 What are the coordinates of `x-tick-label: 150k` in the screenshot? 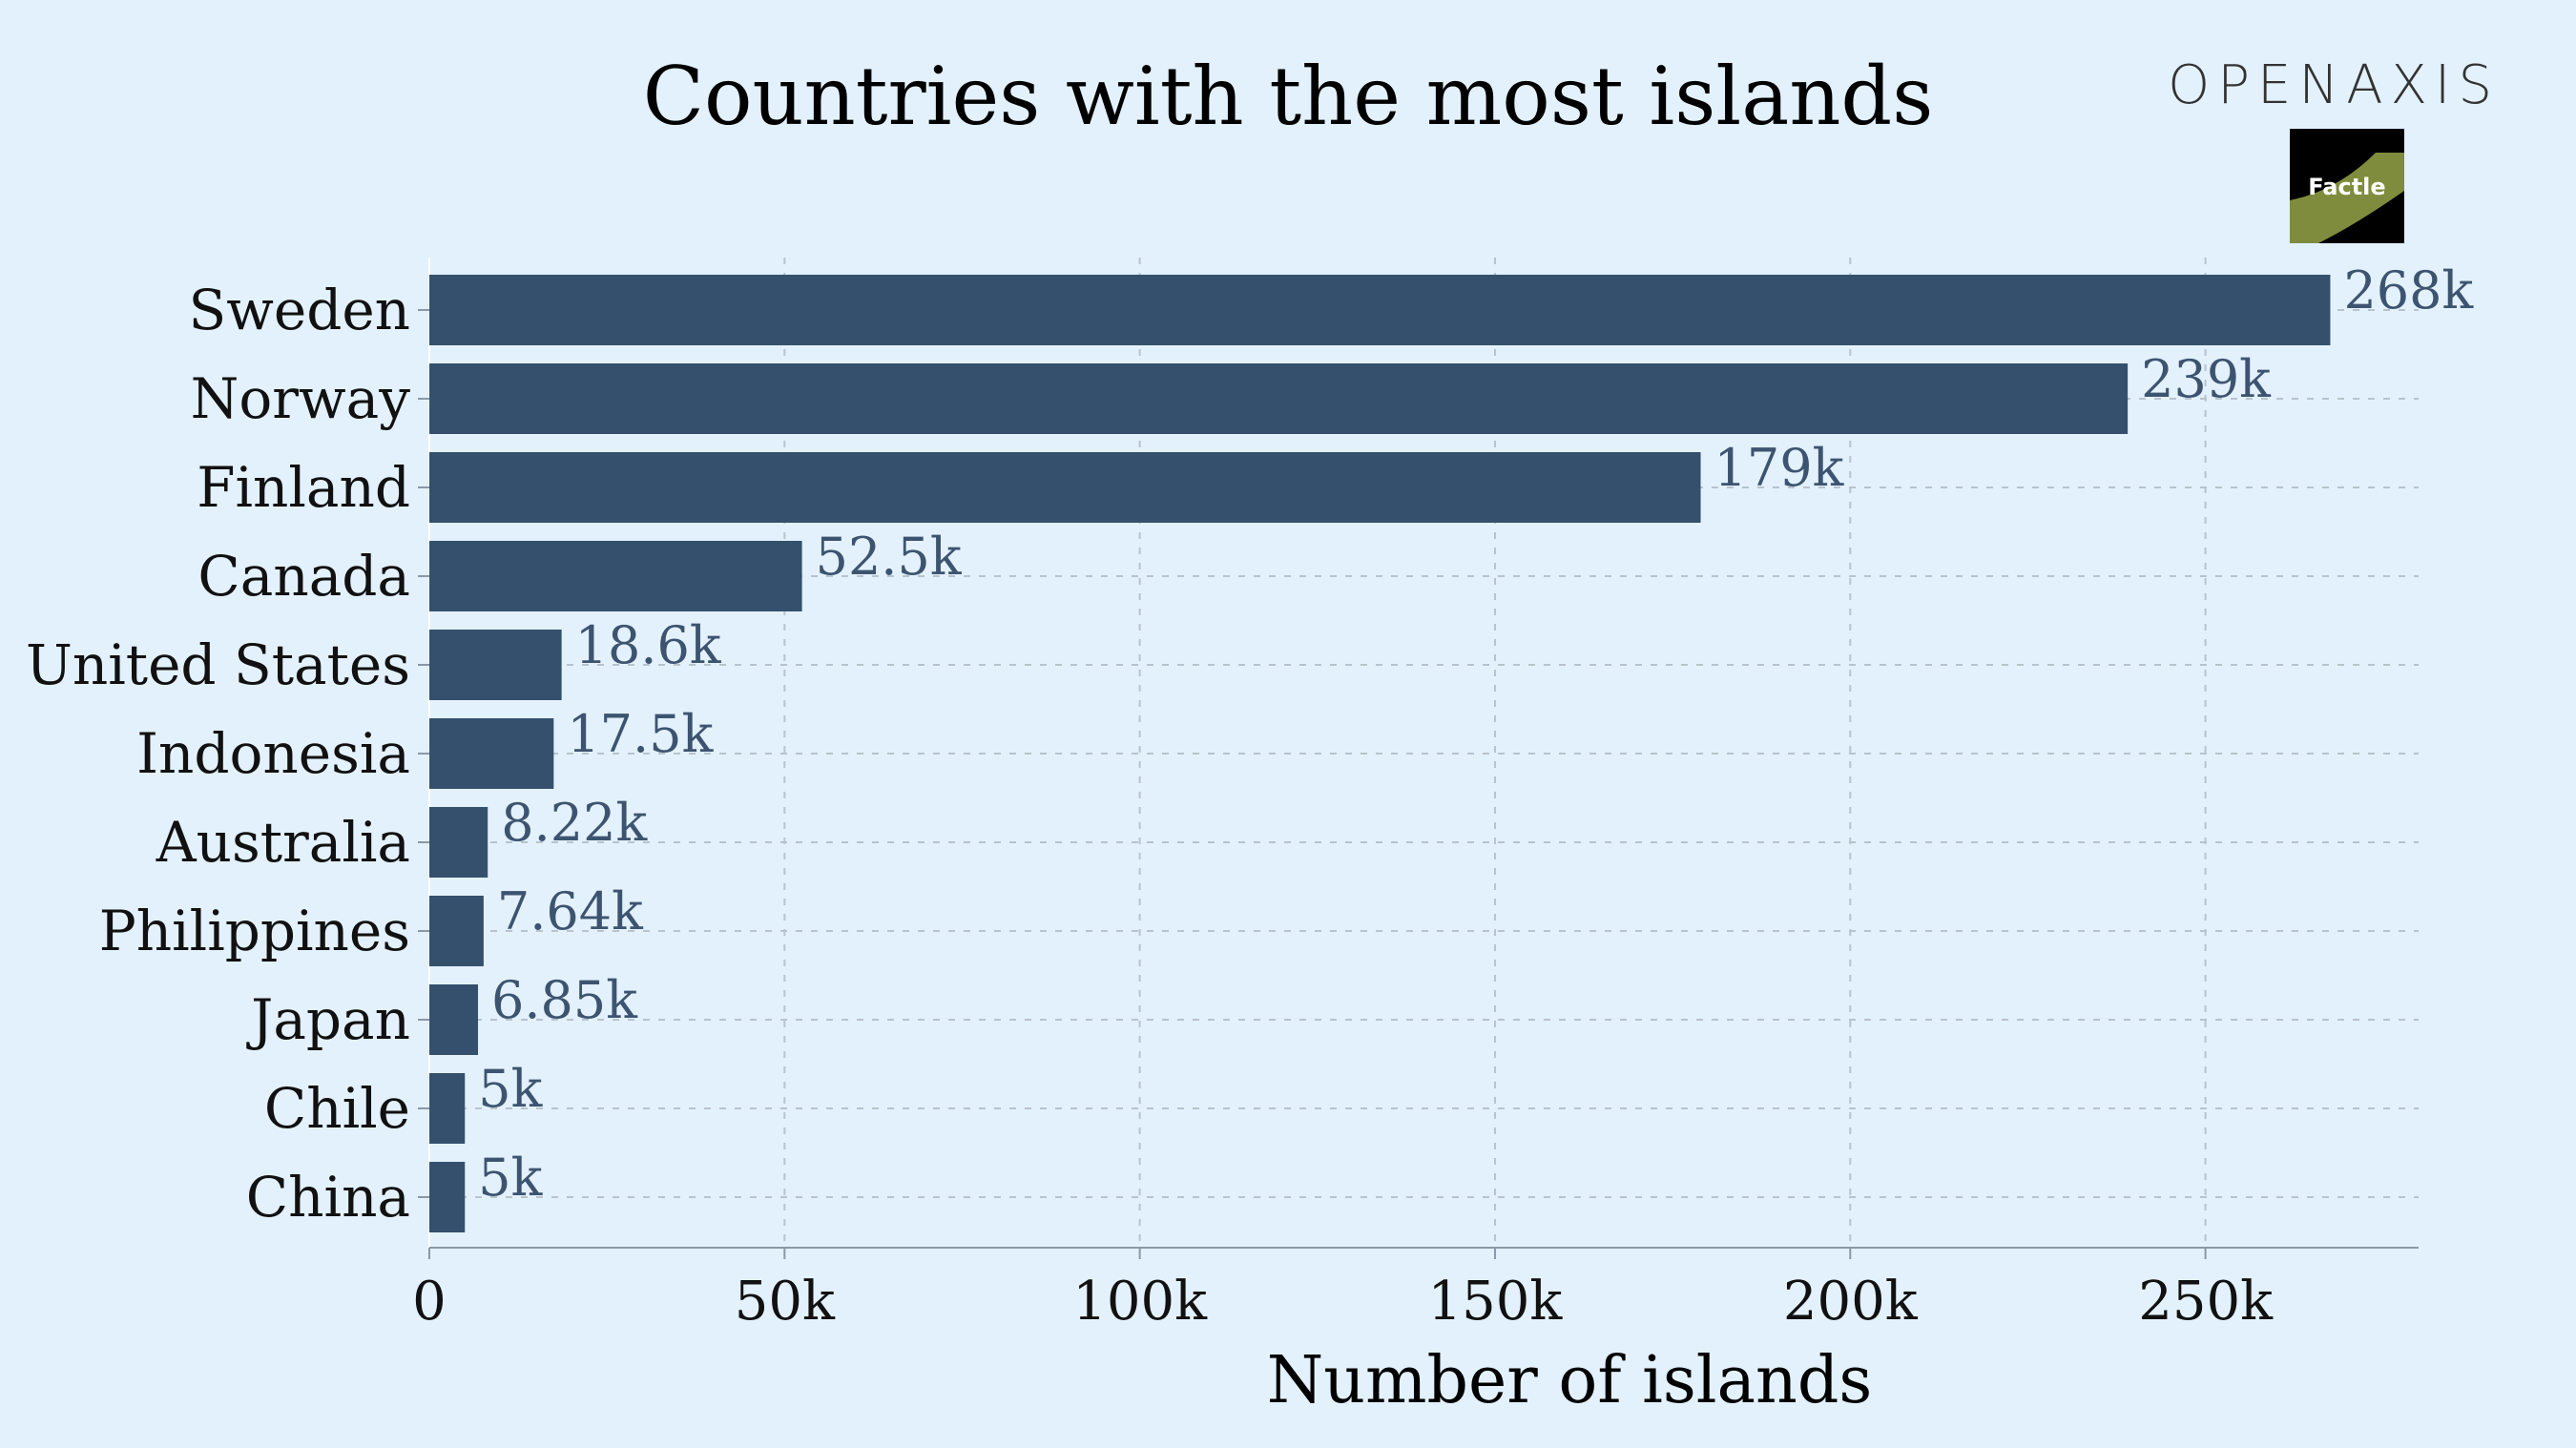 It's located at (1496, 1302).